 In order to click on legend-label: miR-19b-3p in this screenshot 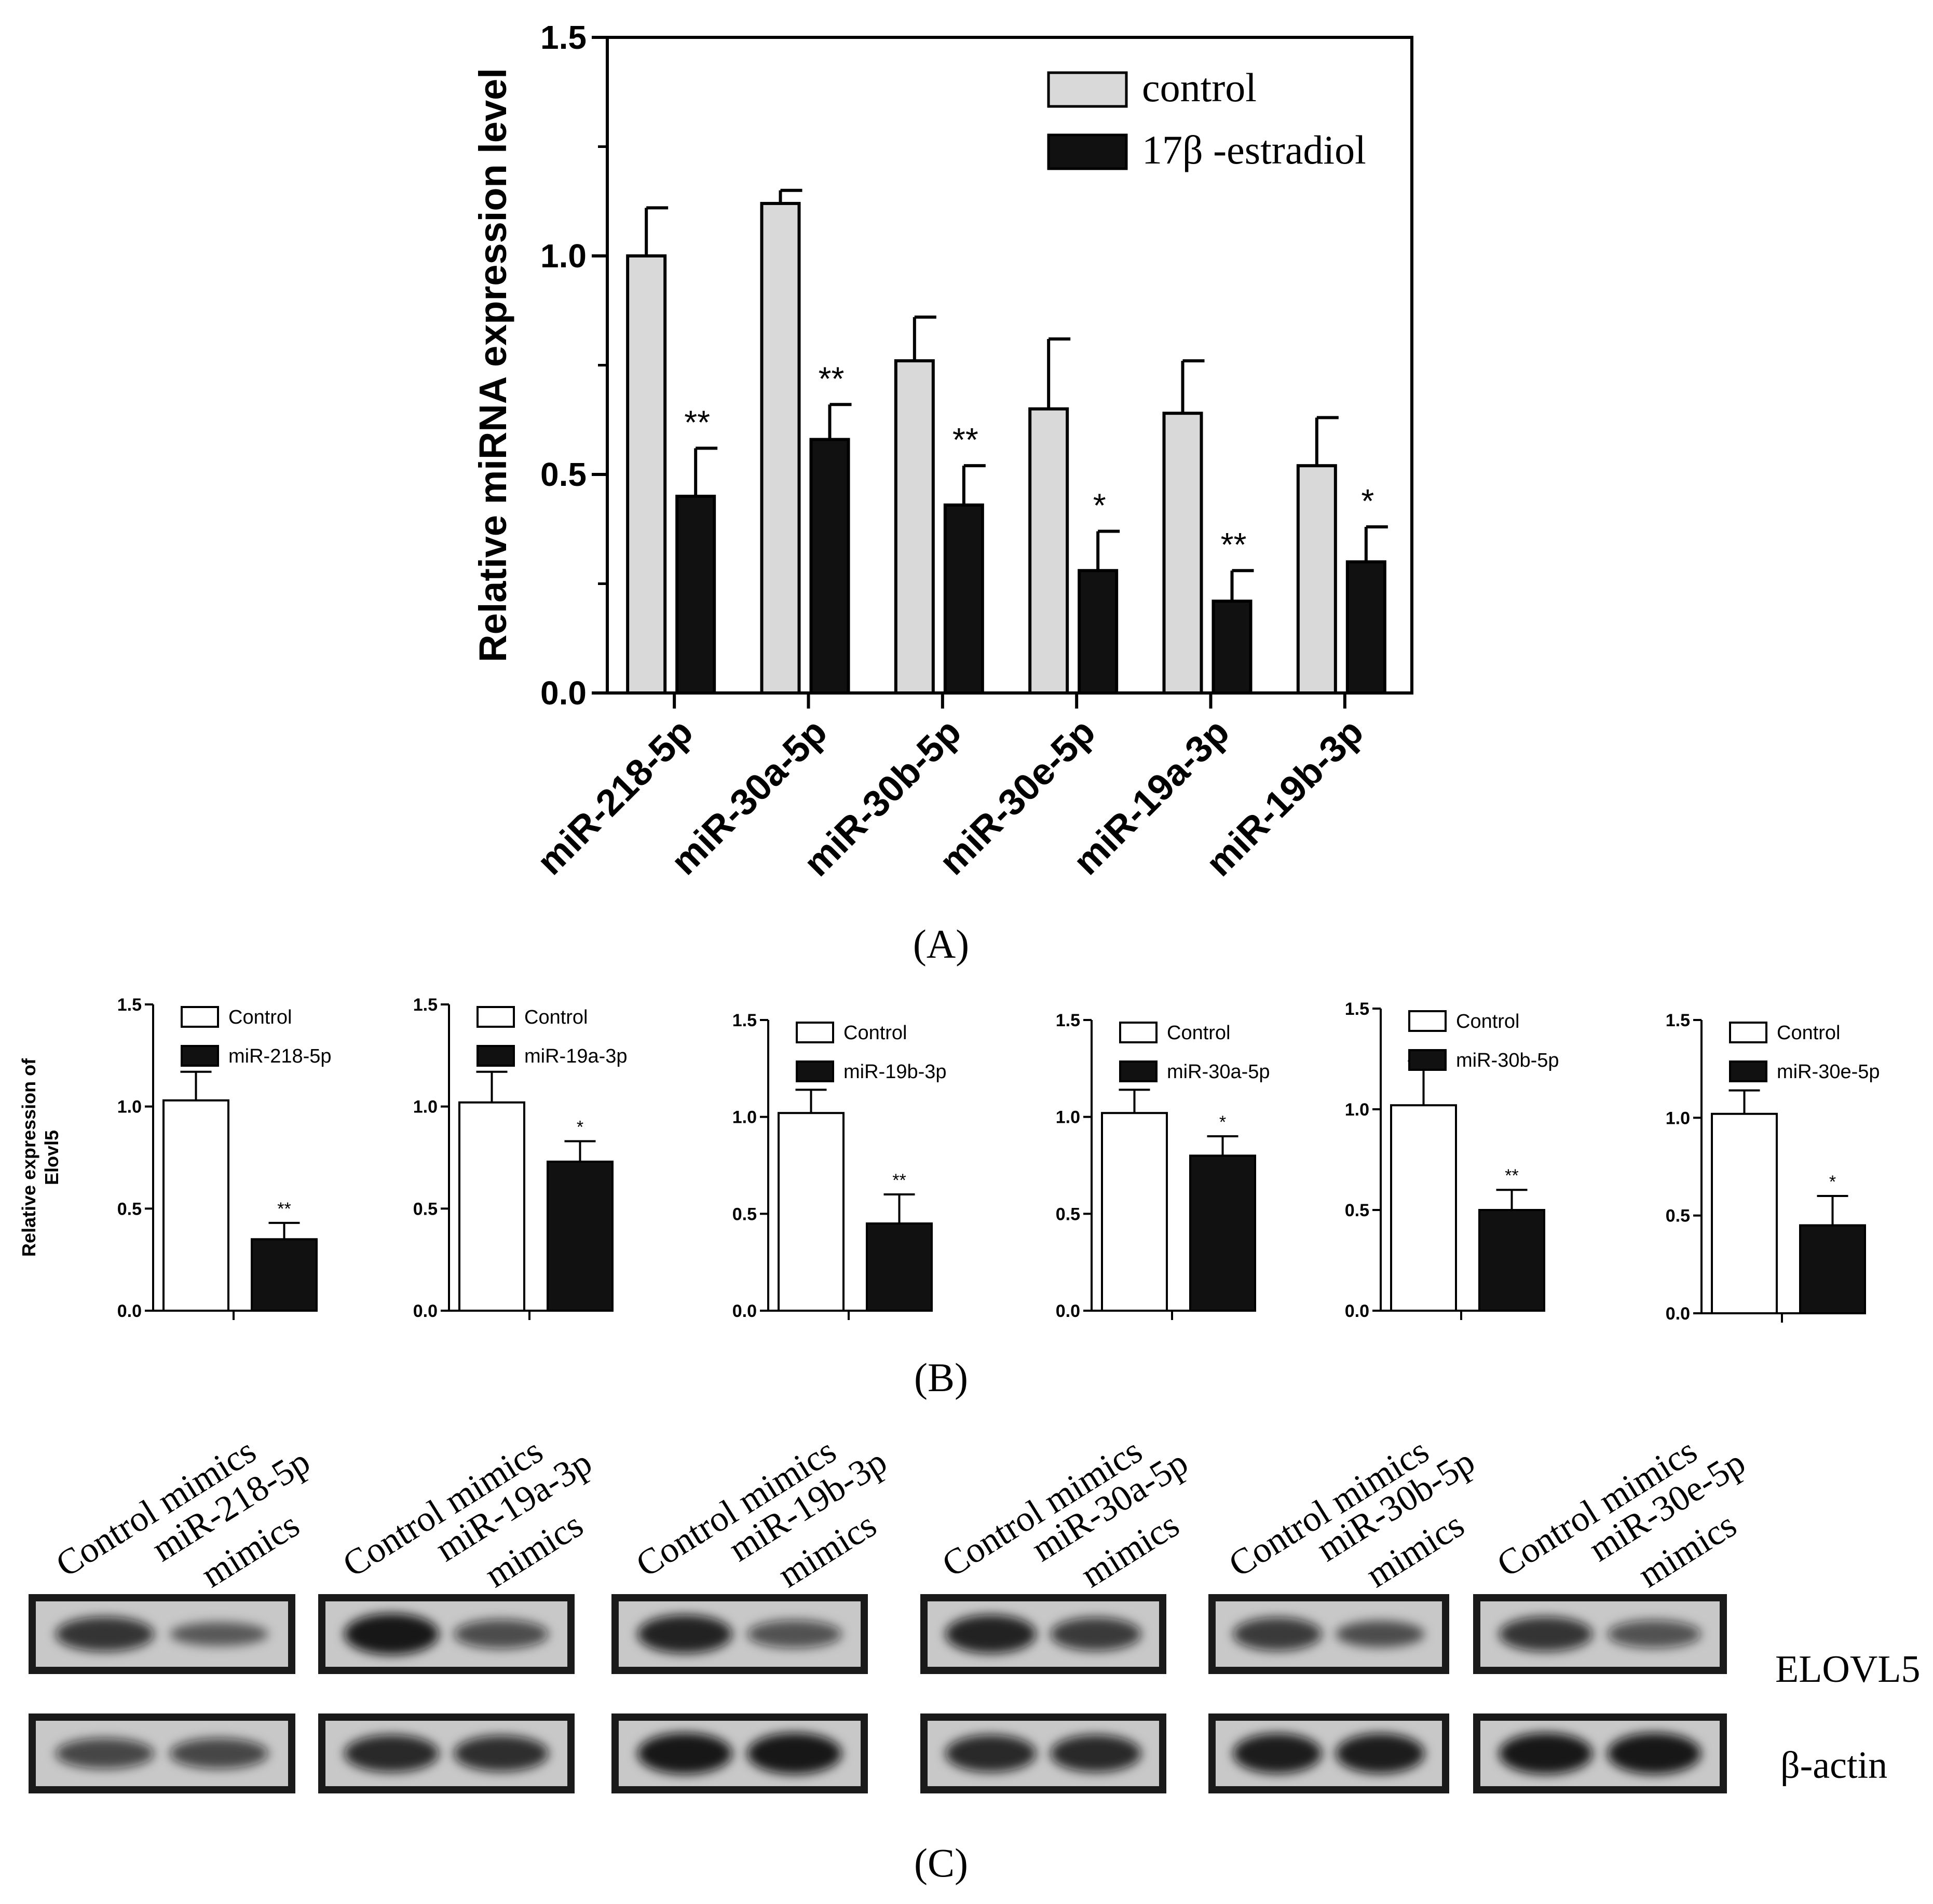, I will do `click(895, 1072)`.